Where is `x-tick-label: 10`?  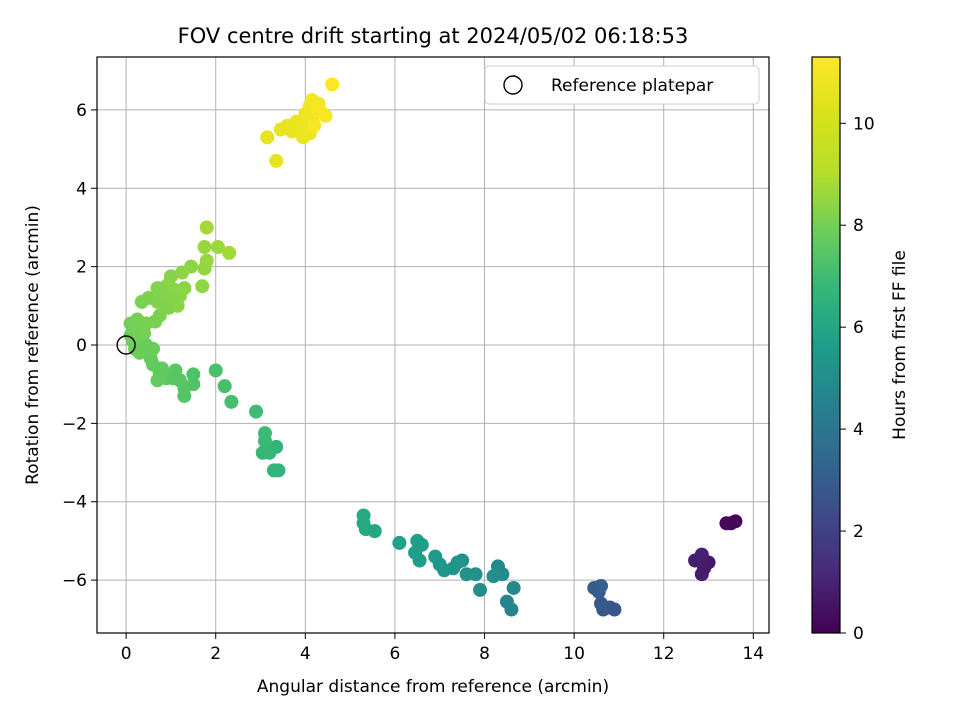
x-tick-label: 10 is located at coordinates (574, 654).